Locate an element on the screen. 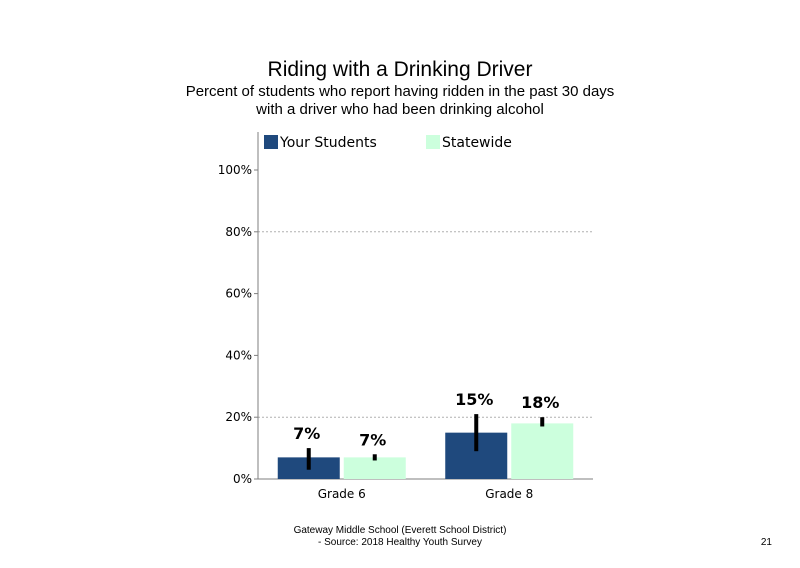  legend: Your Students Statewide is located at coordinates (388, 143).